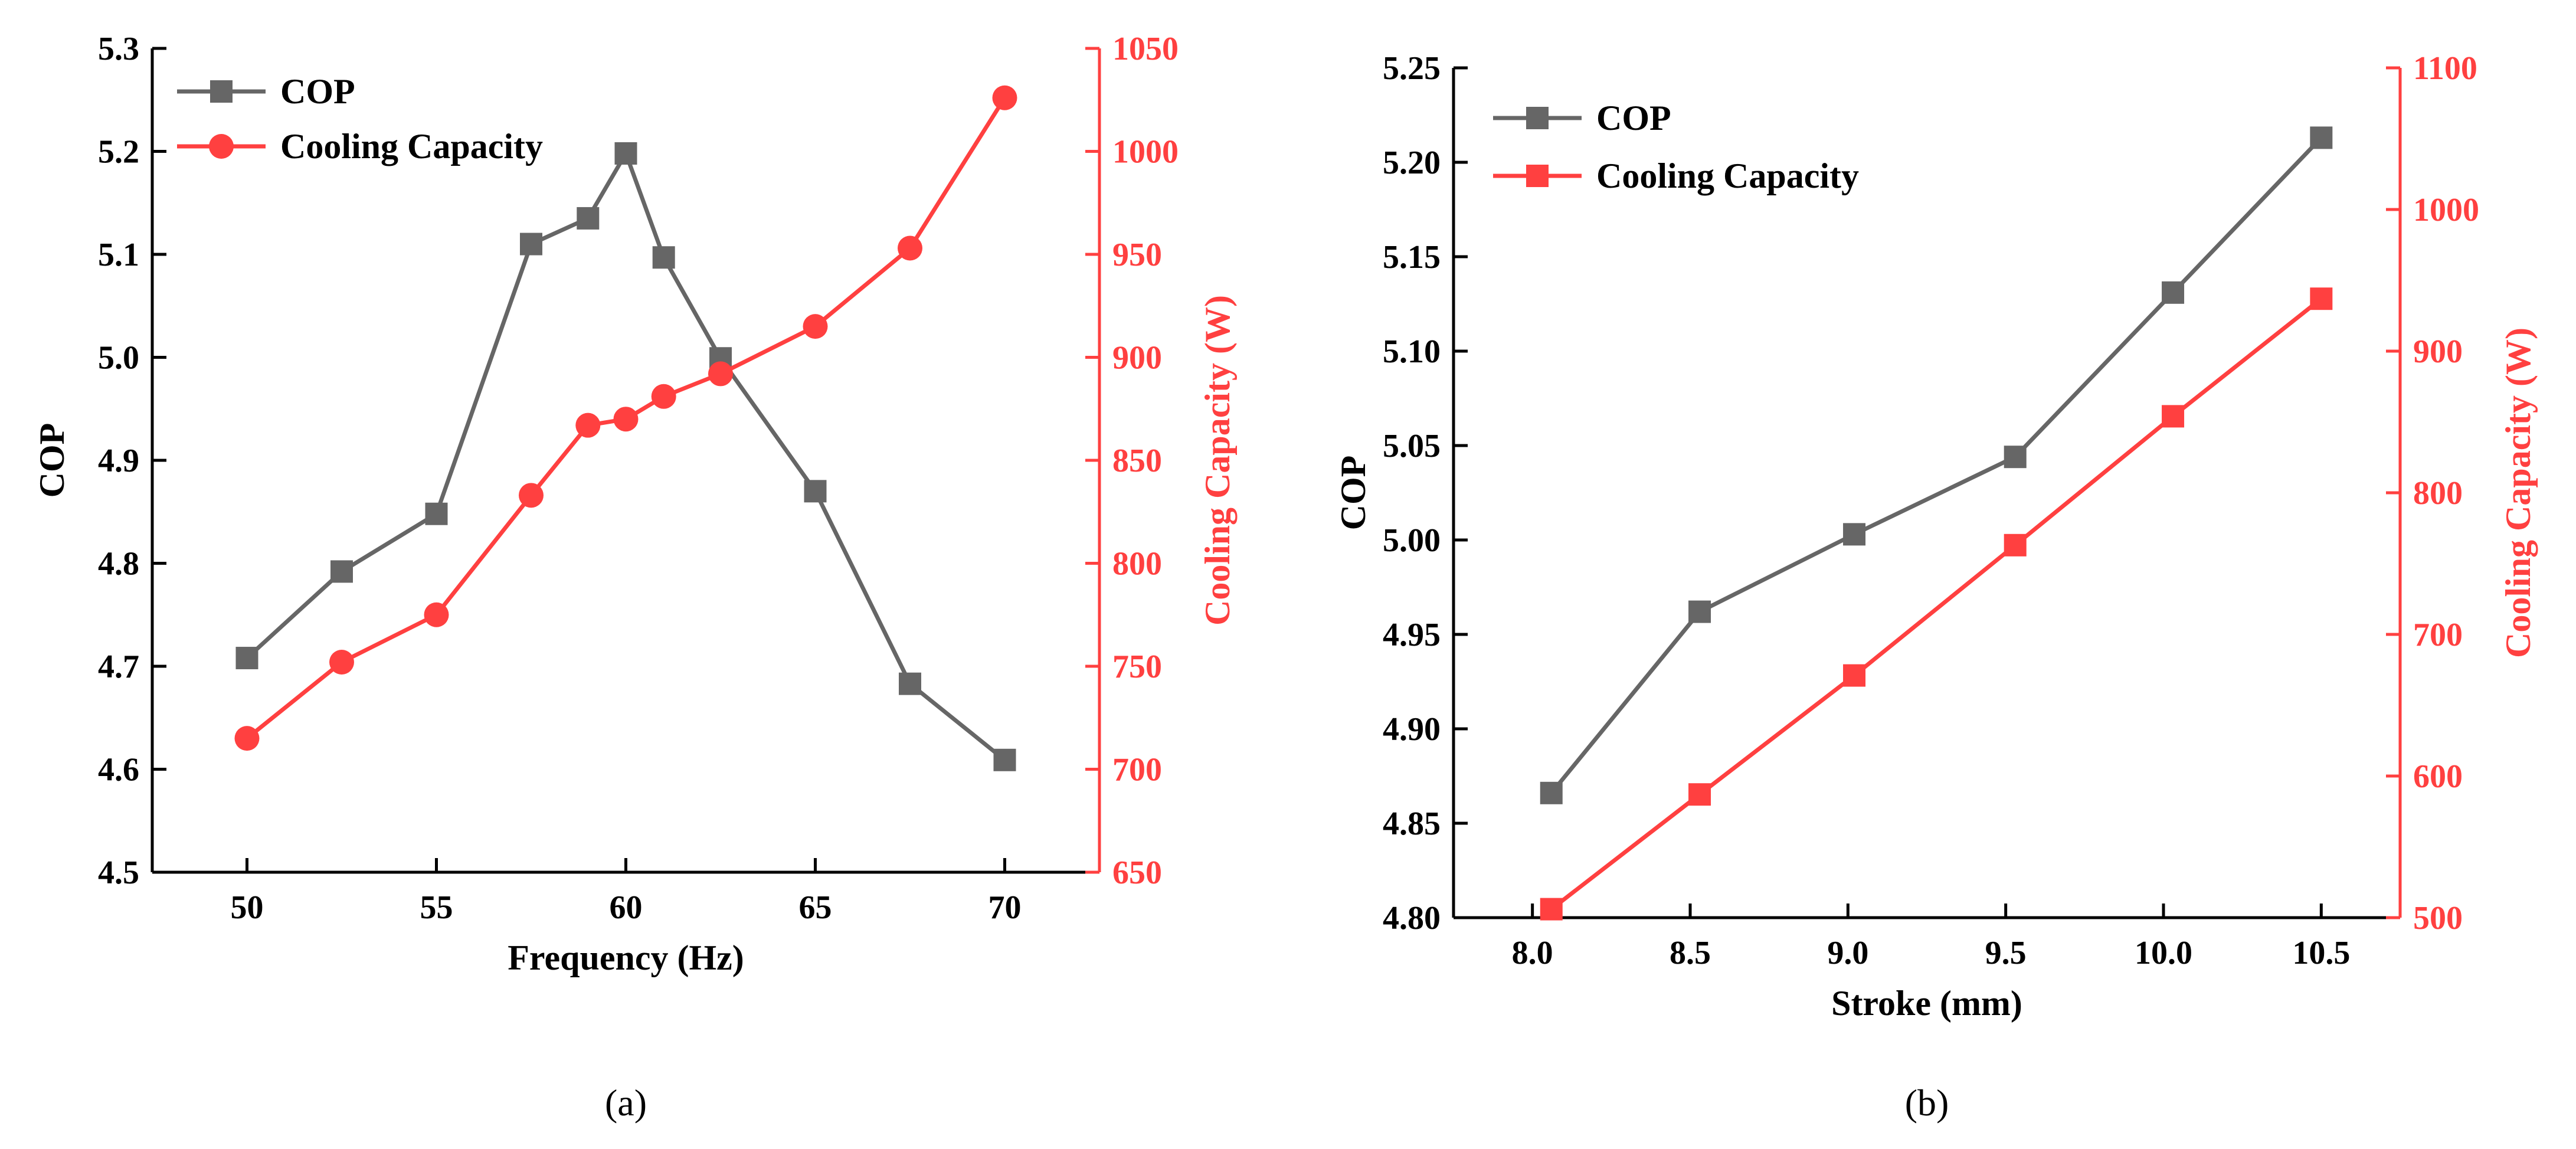 This screenshot has height=1149, width=2576. What do you see at coordinates (1412, 351) in the screenshot?
I see `left-y-tick-label: 5.10` at bounding box center [1412, 351].